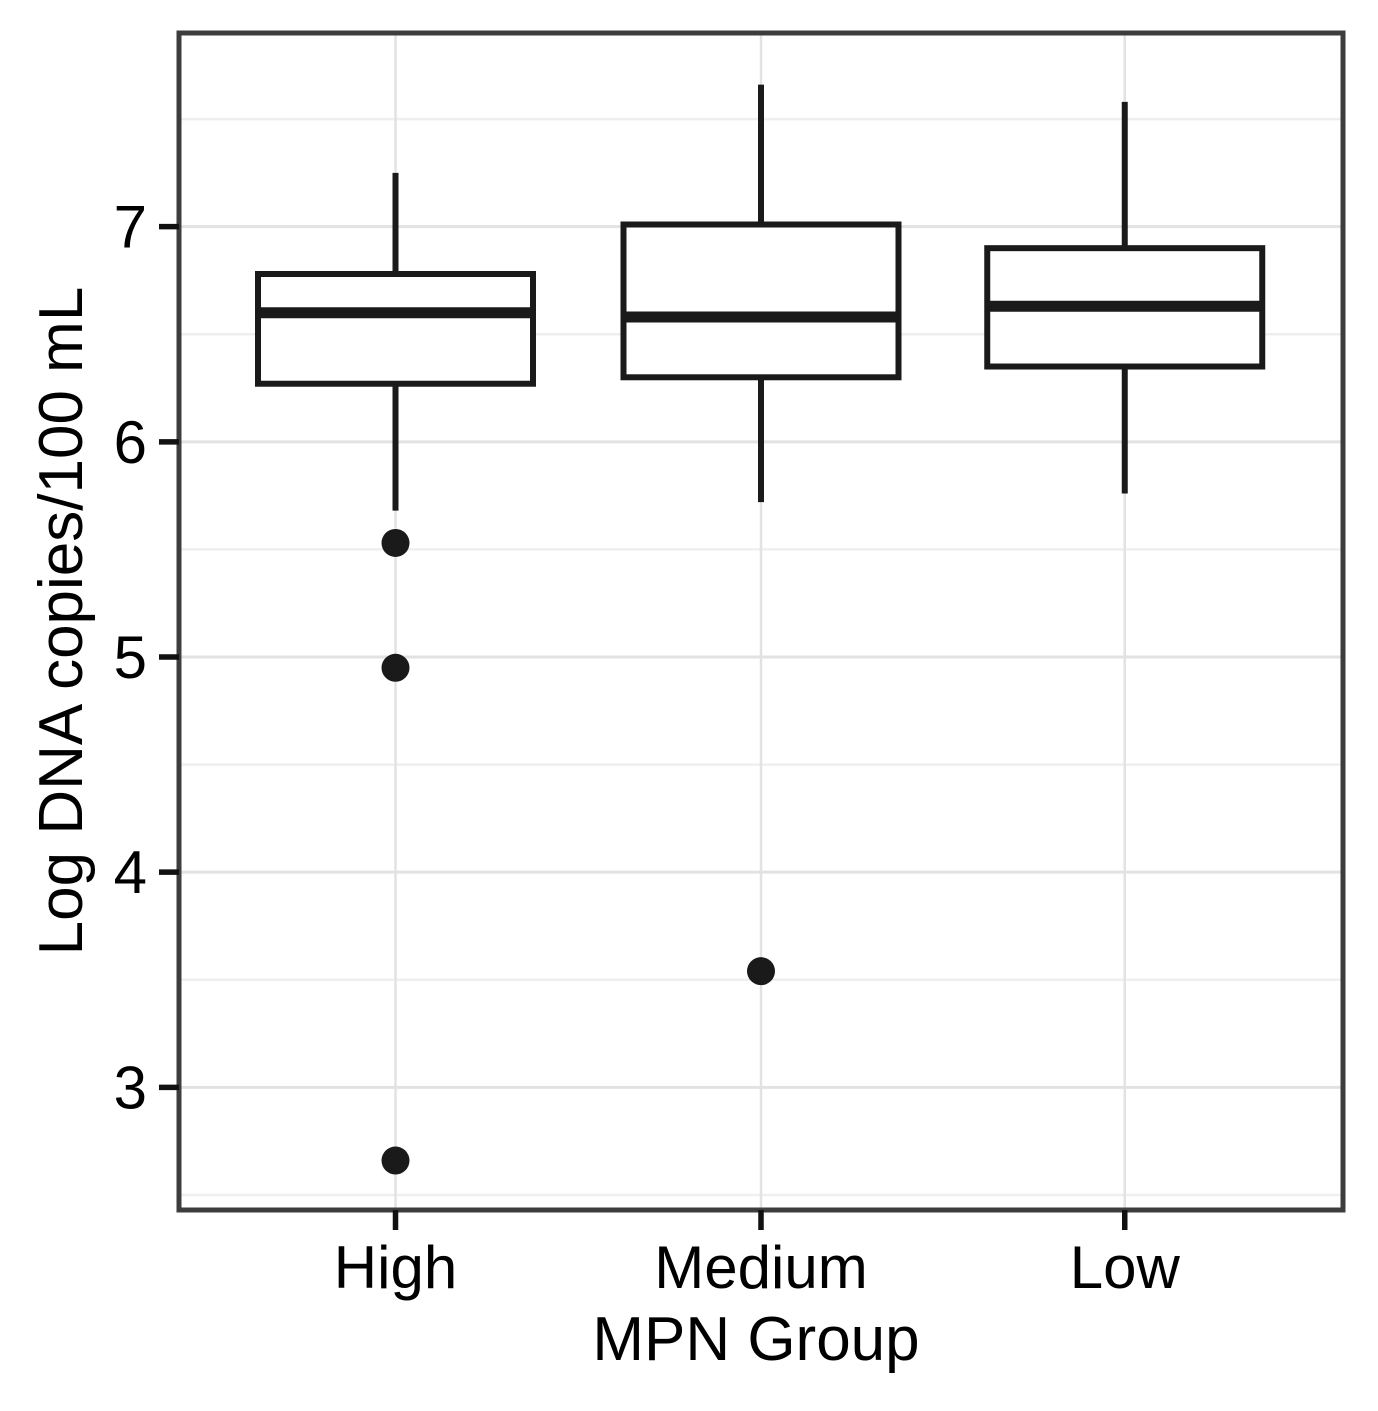 This screenshot has width=1378, height=1411. I want to click on y-axis-title: Log DNA copies/100 mL, so click(61, 621).